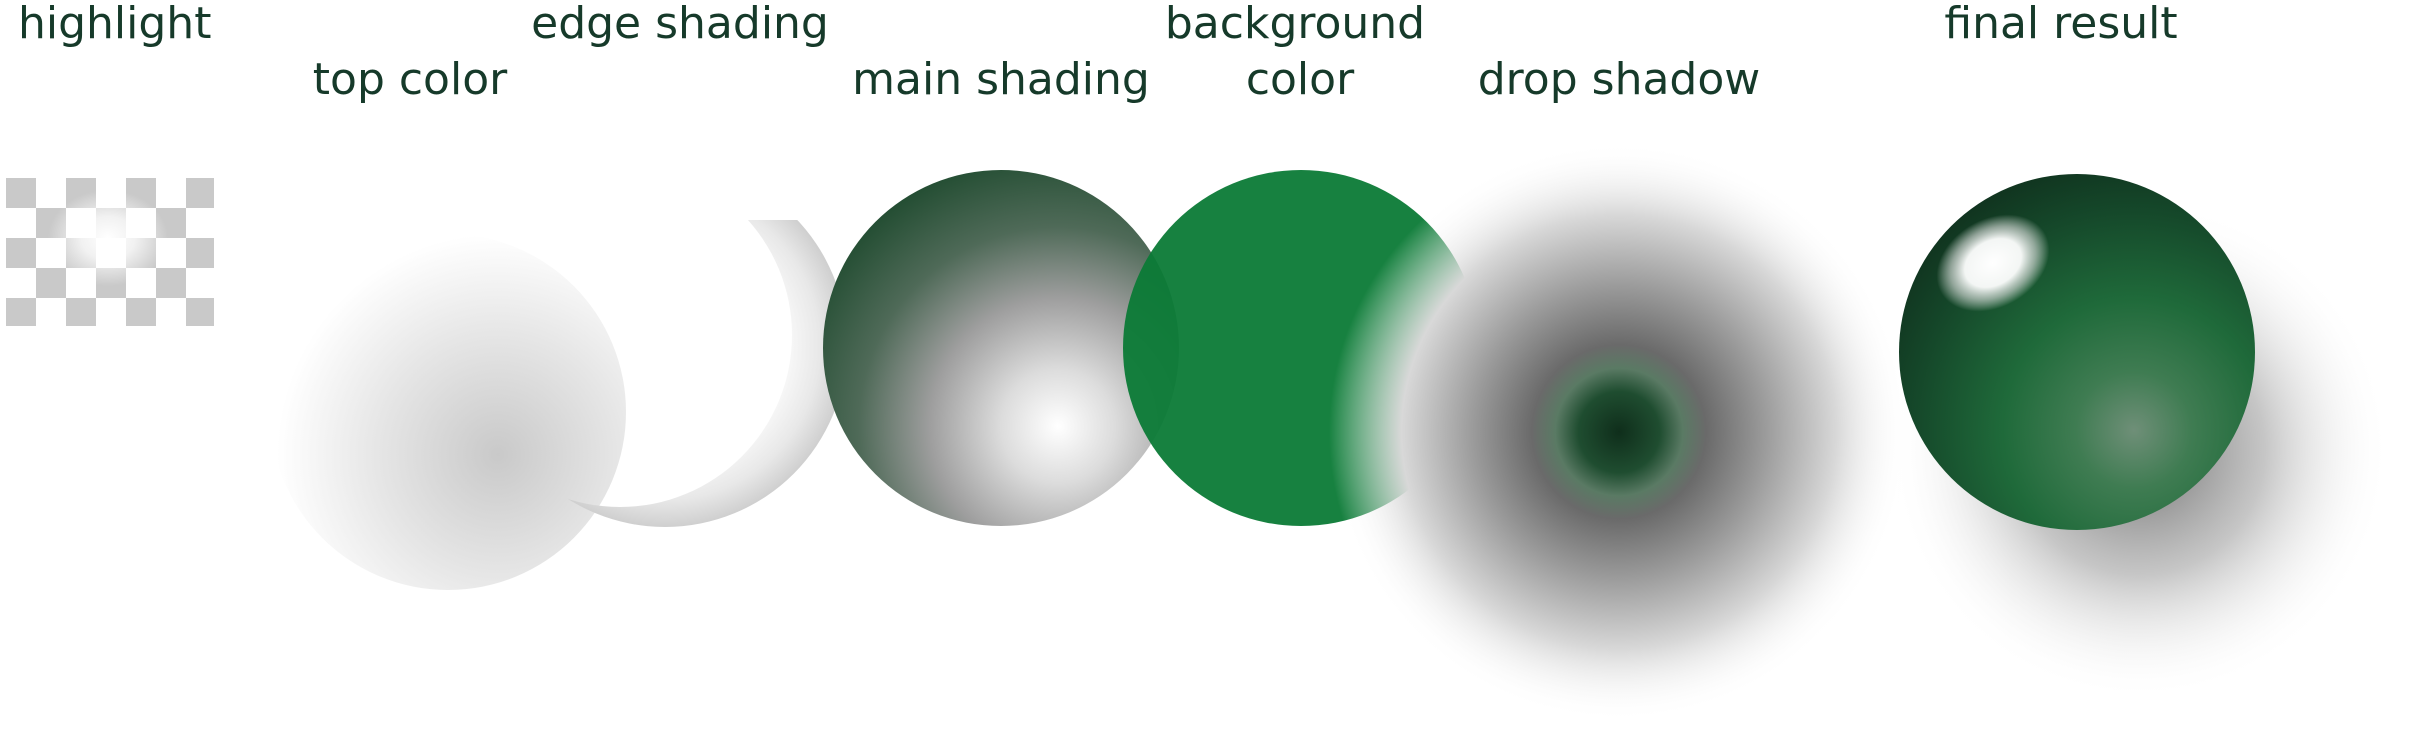 The height and width of the screenshot is (738, 2410). I want to click on label-final-result: final result, so click(2060, 24).